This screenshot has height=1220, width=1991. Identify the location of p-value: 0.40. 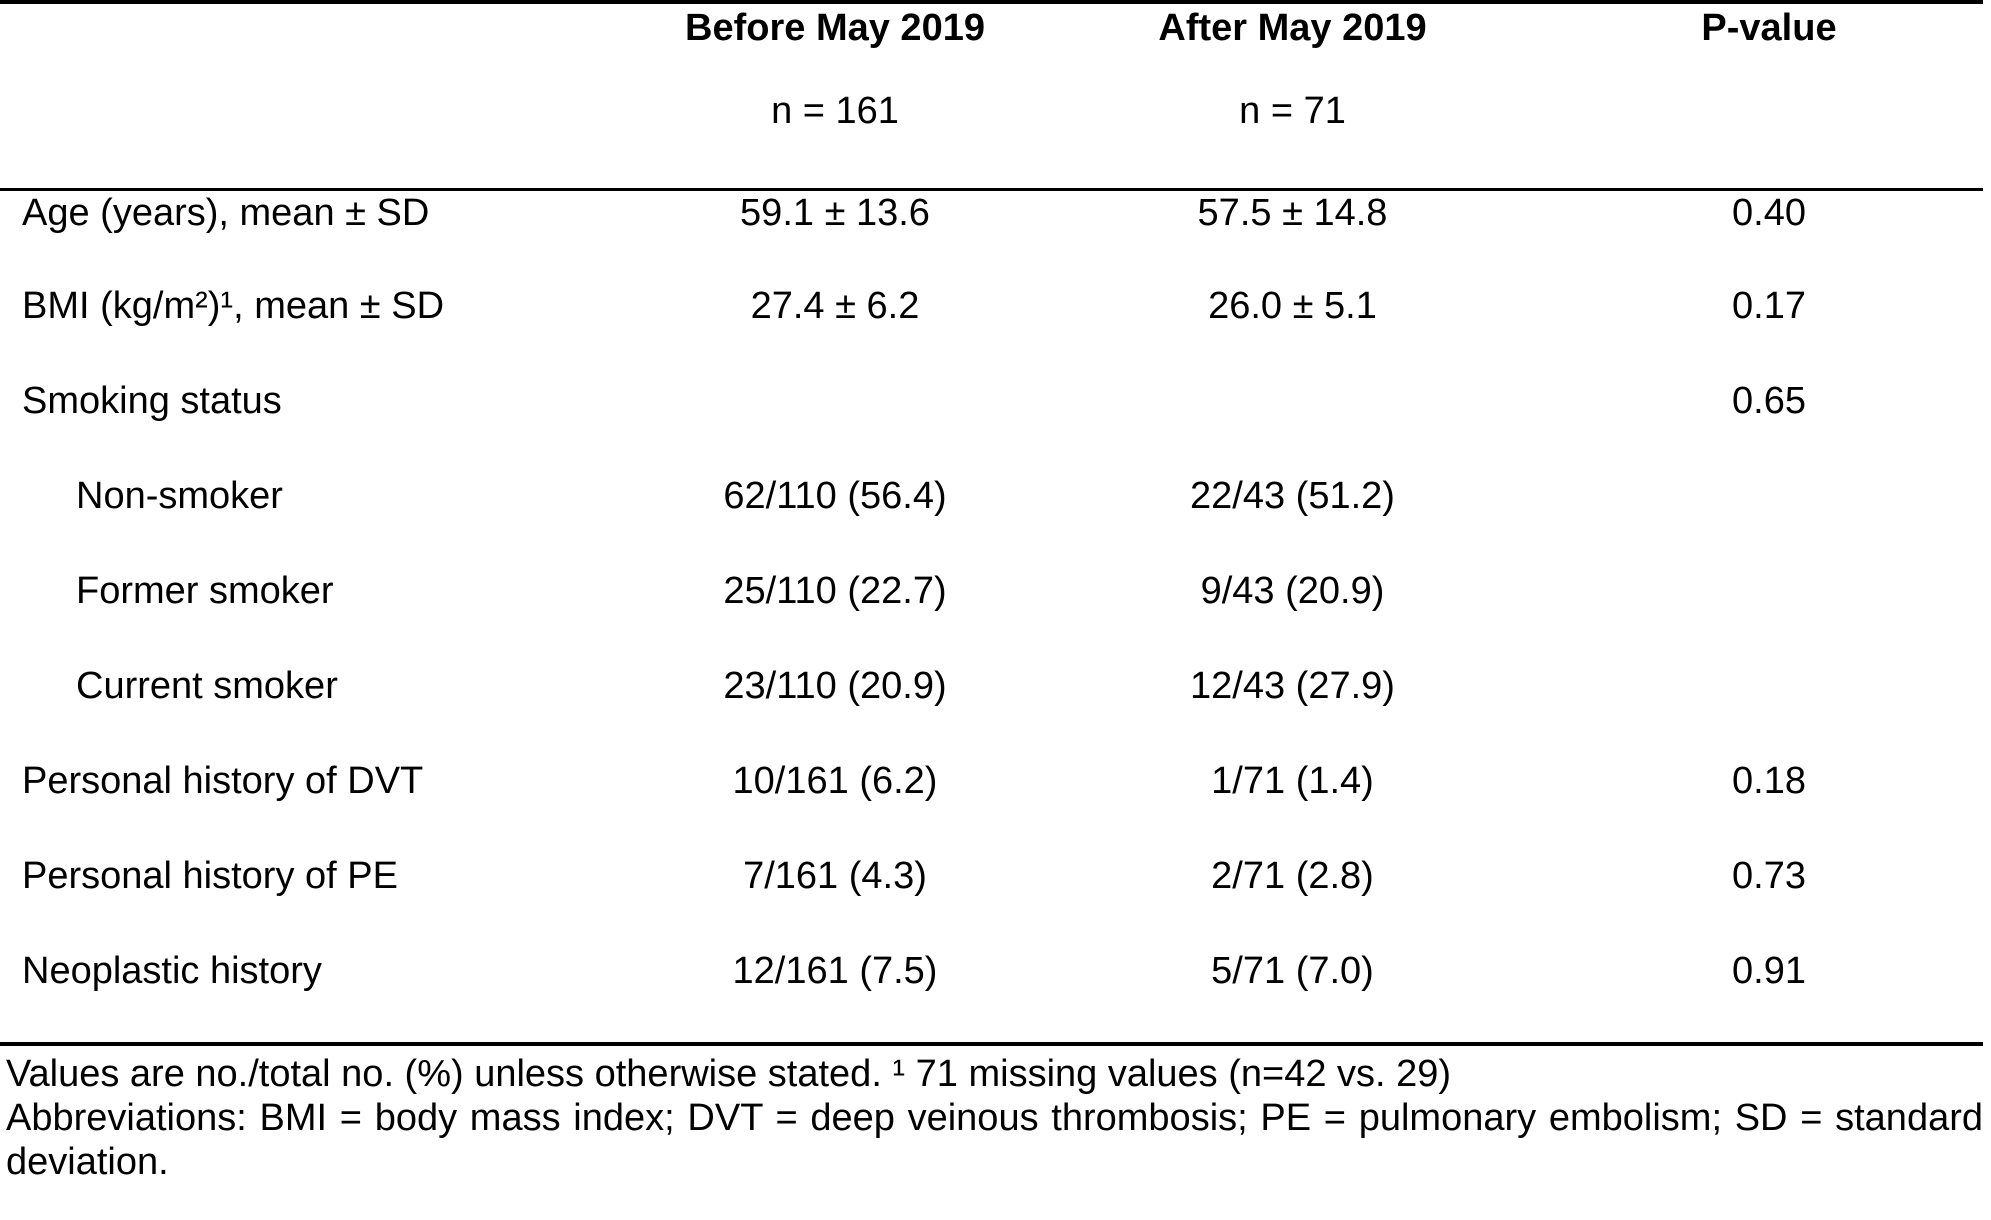
(1769, 212).